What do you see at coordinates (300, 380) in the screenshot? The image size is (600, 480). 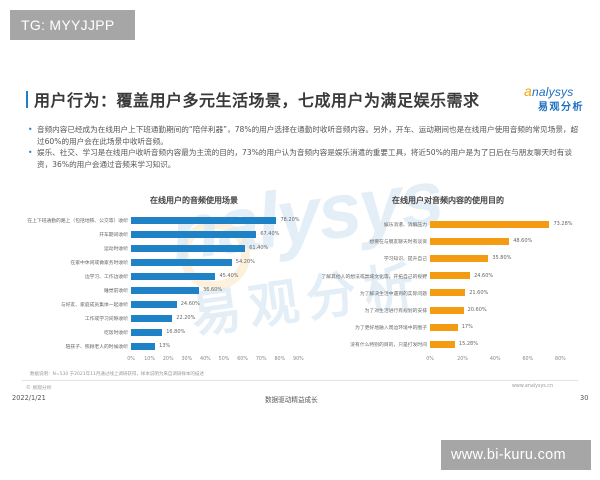 I see `footer-divider` at bounding box center [300, 380].